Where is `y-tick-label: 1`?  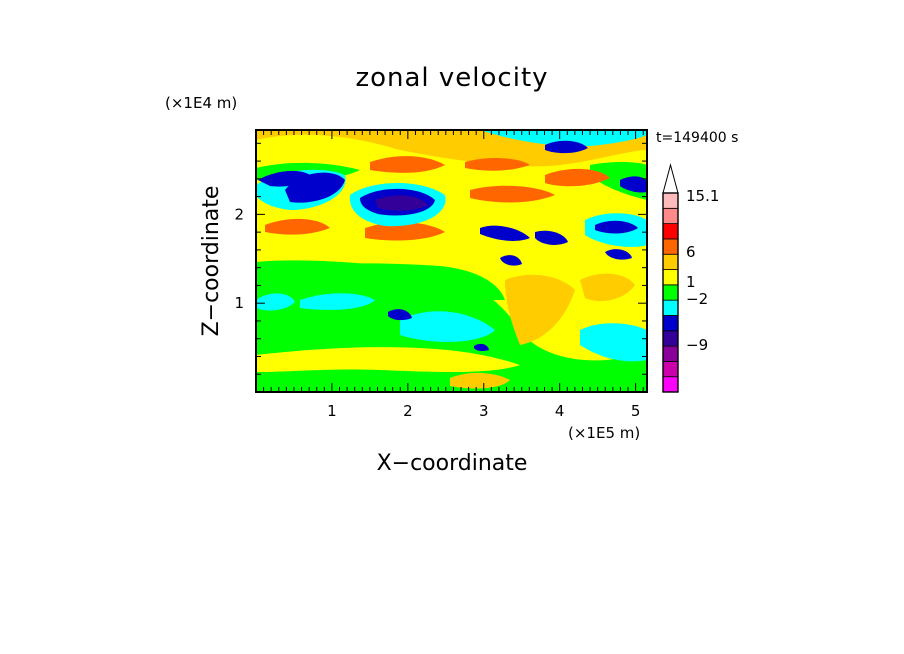
y-tick-label: 1 is located at coordinates (239, 303).